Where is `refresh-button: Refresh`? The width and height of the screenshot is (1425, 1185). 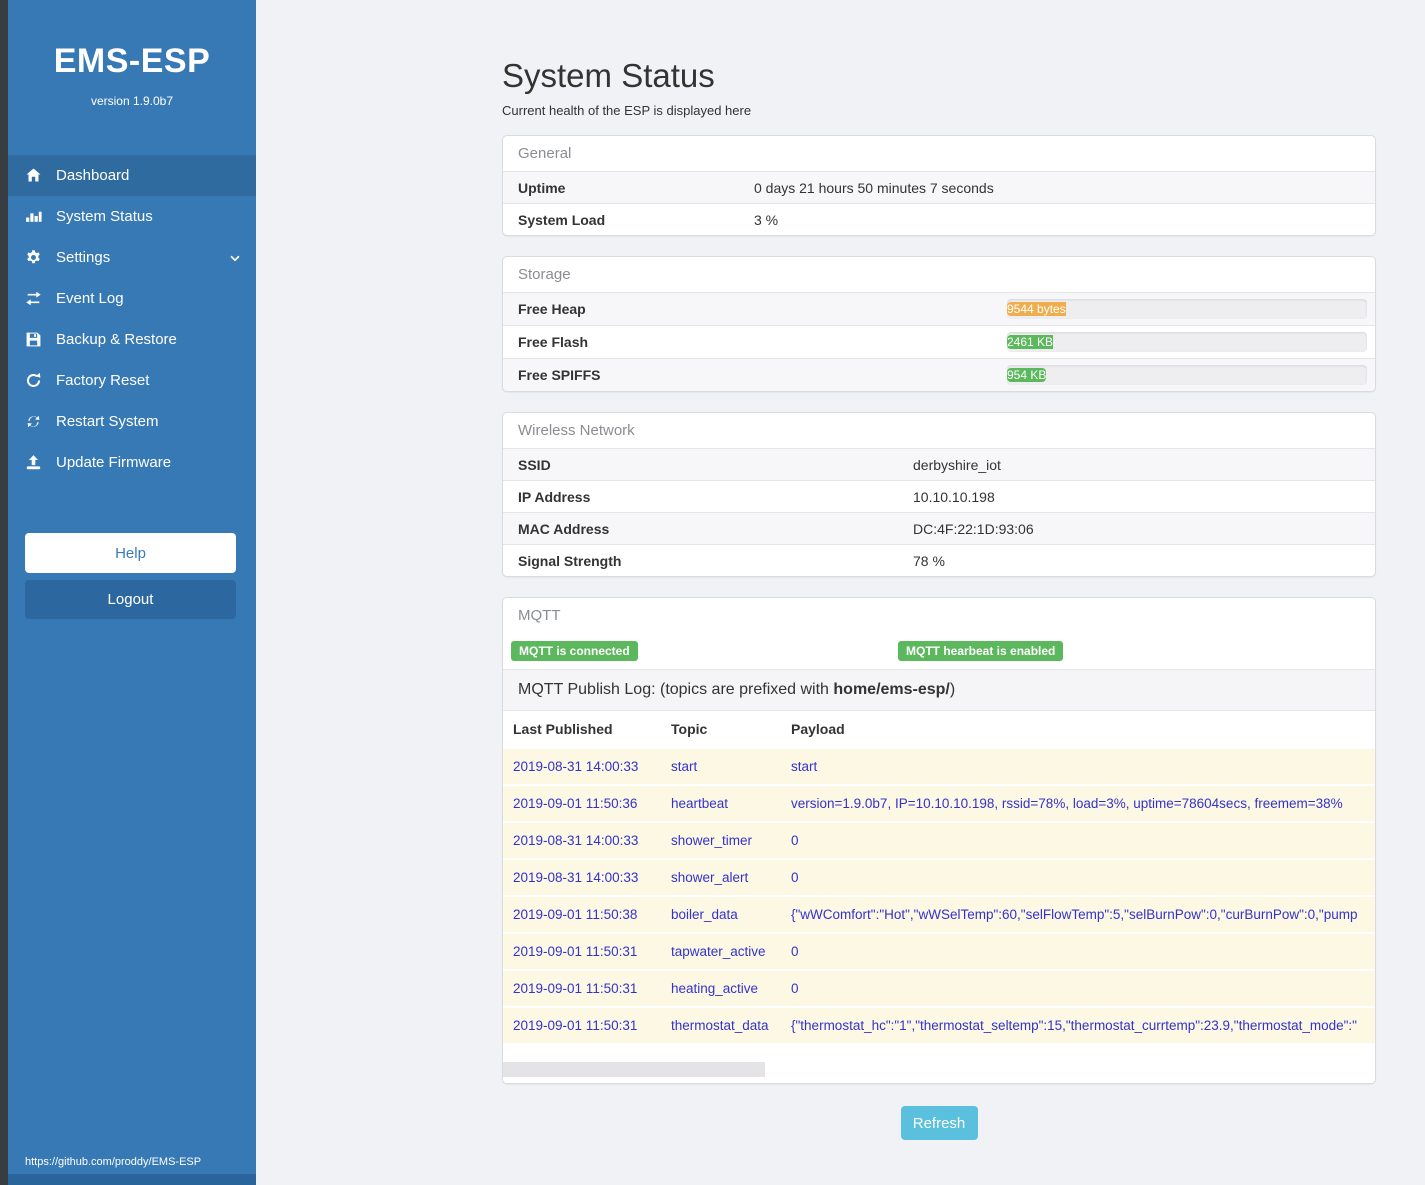 refresh-button: Refresh is located at coordinates (939, 1123).